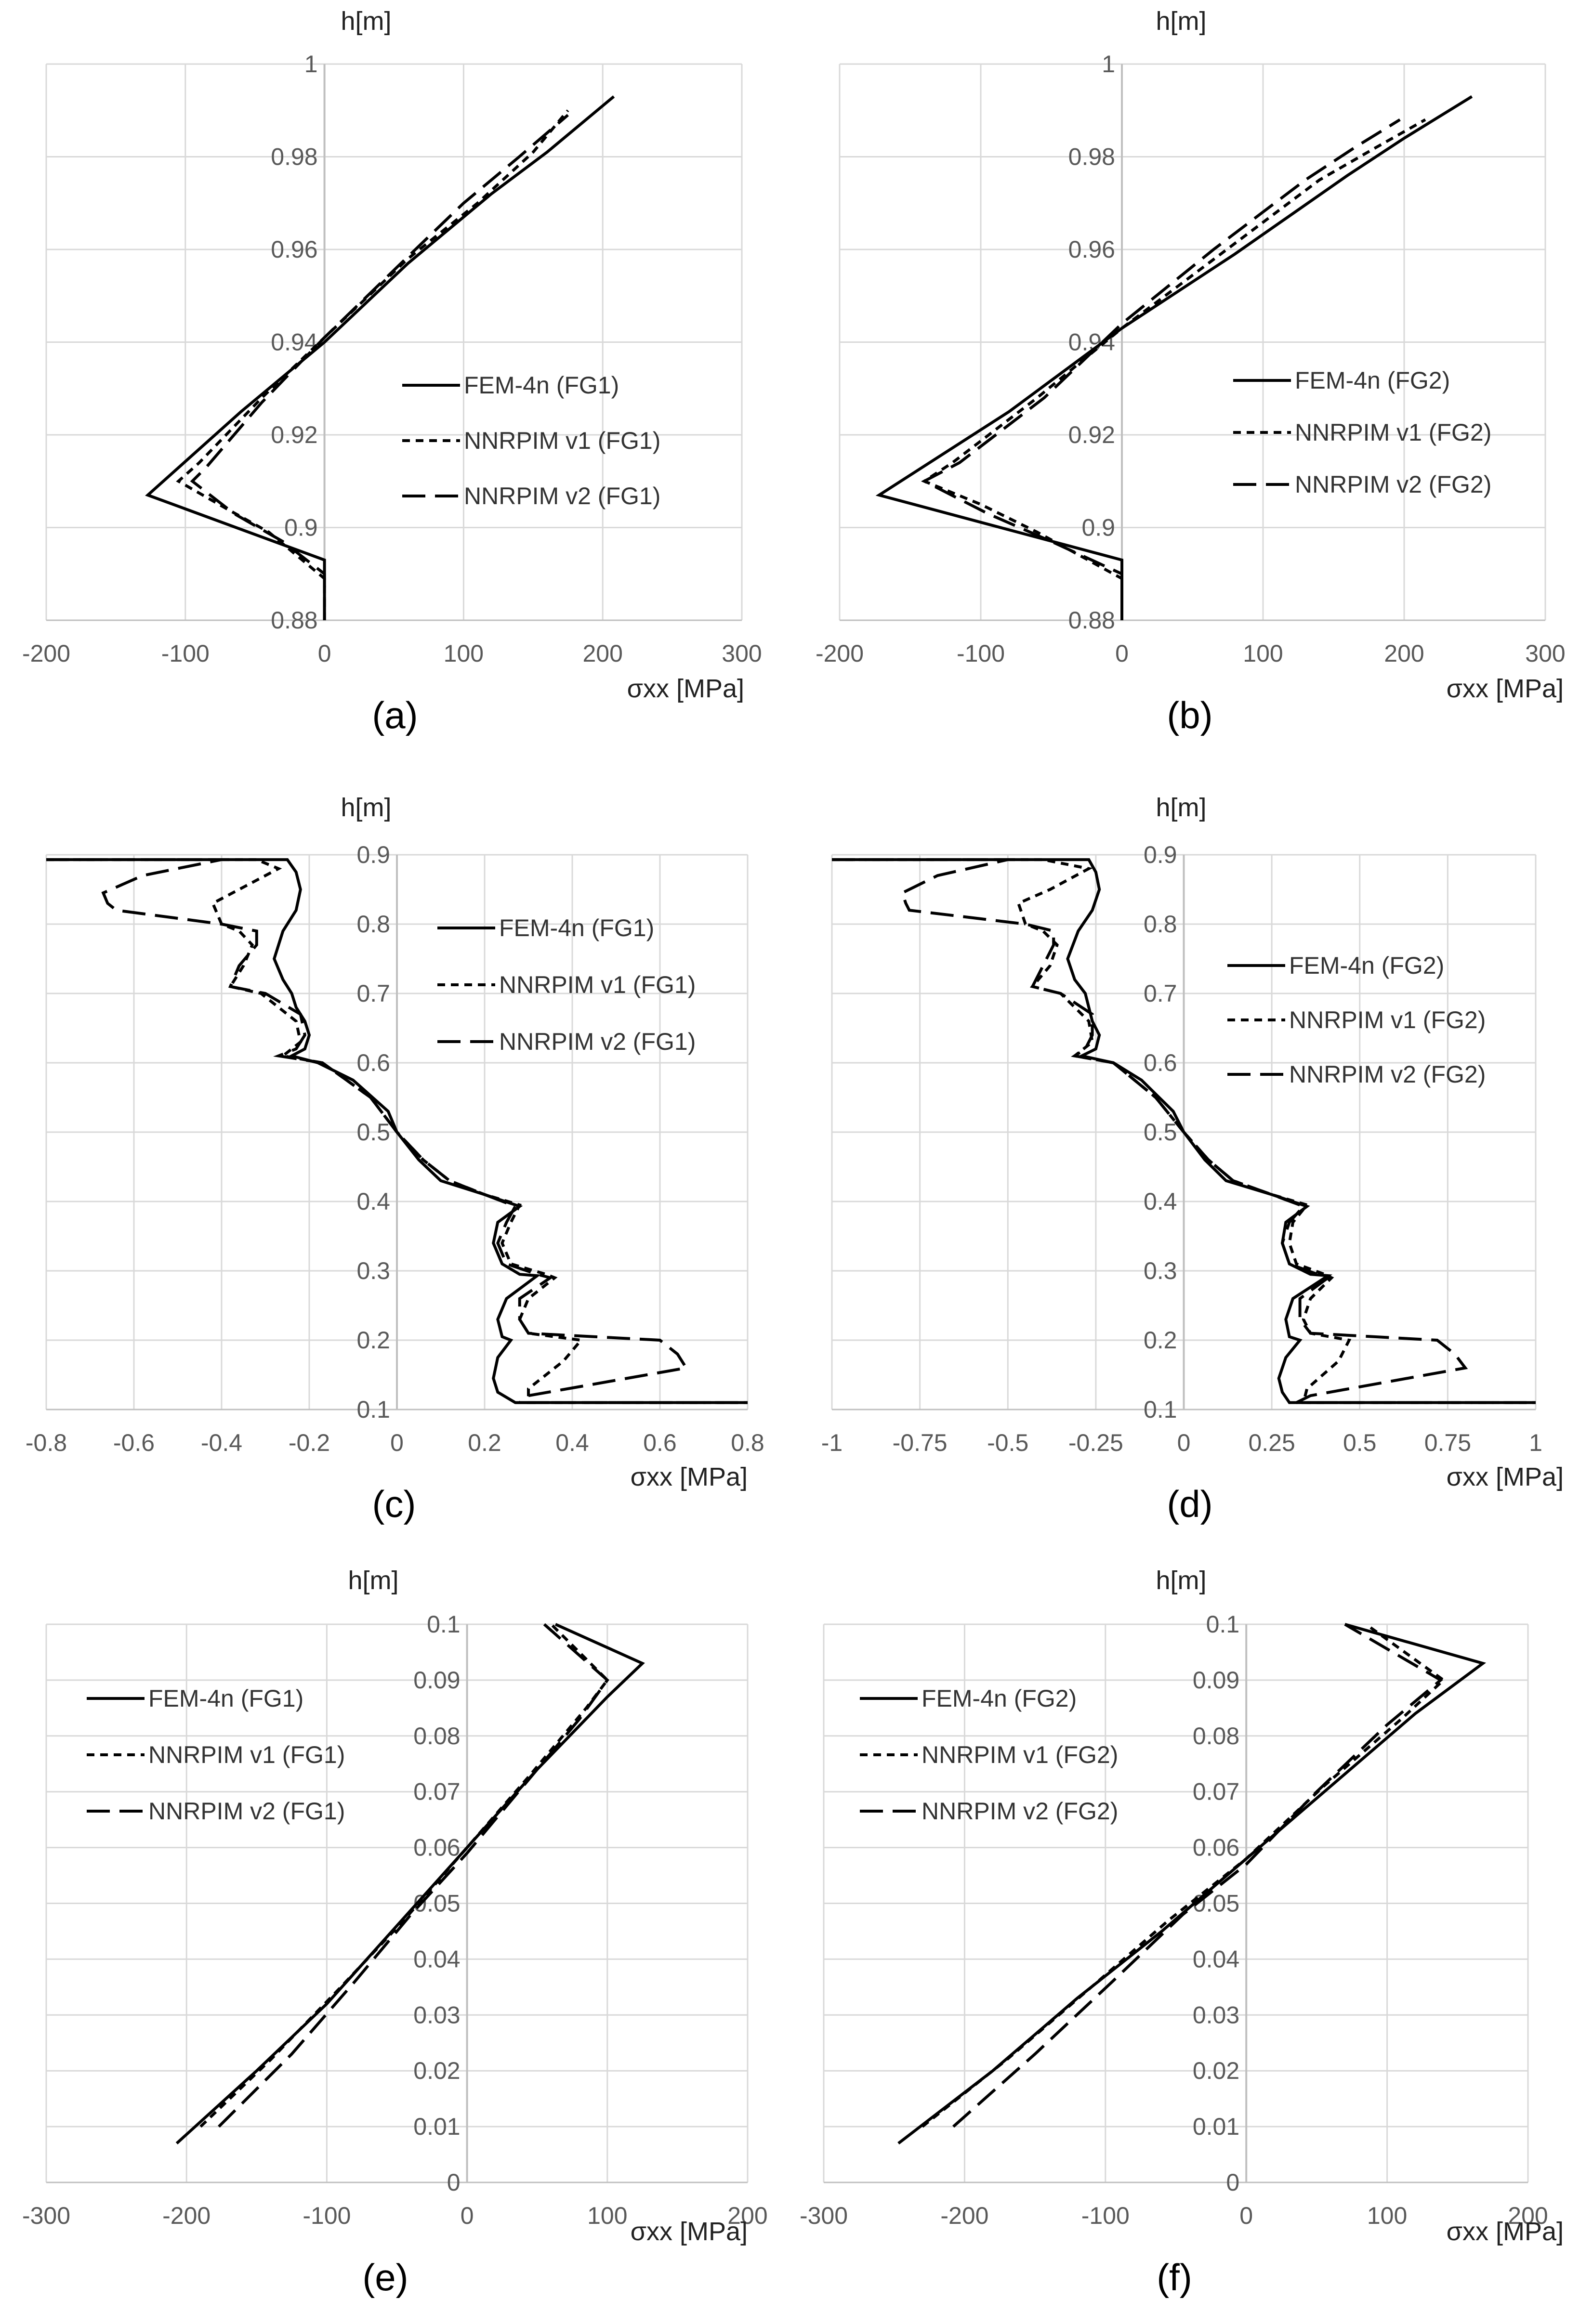  What do you see at coordinates (373, 925) in the screenshot?
I see `y-tick-label: 0.8` at bounding box center [373, 925].